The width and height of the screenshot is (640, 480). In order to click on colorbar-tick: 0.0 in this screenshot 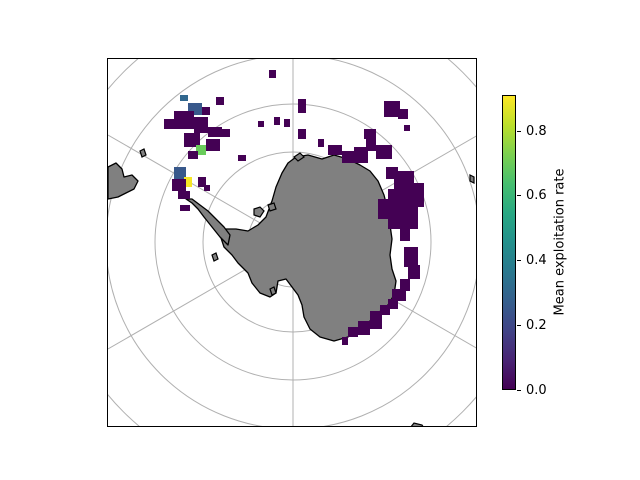, I will do `click(532, 390)`.